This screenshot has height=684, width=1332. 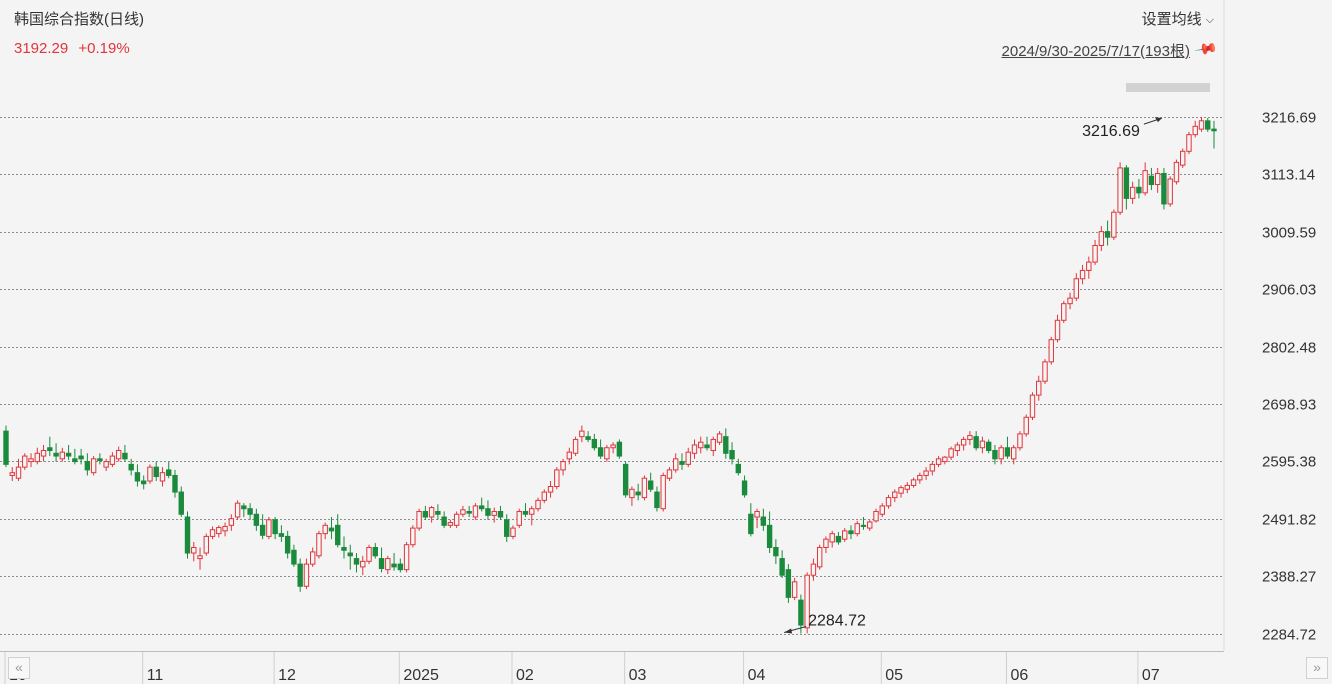 What do you see at coordinates (1317, 668) in the screenshot?
I see `double-chevron-right-icon: »` at bounding box center [1317, 668].